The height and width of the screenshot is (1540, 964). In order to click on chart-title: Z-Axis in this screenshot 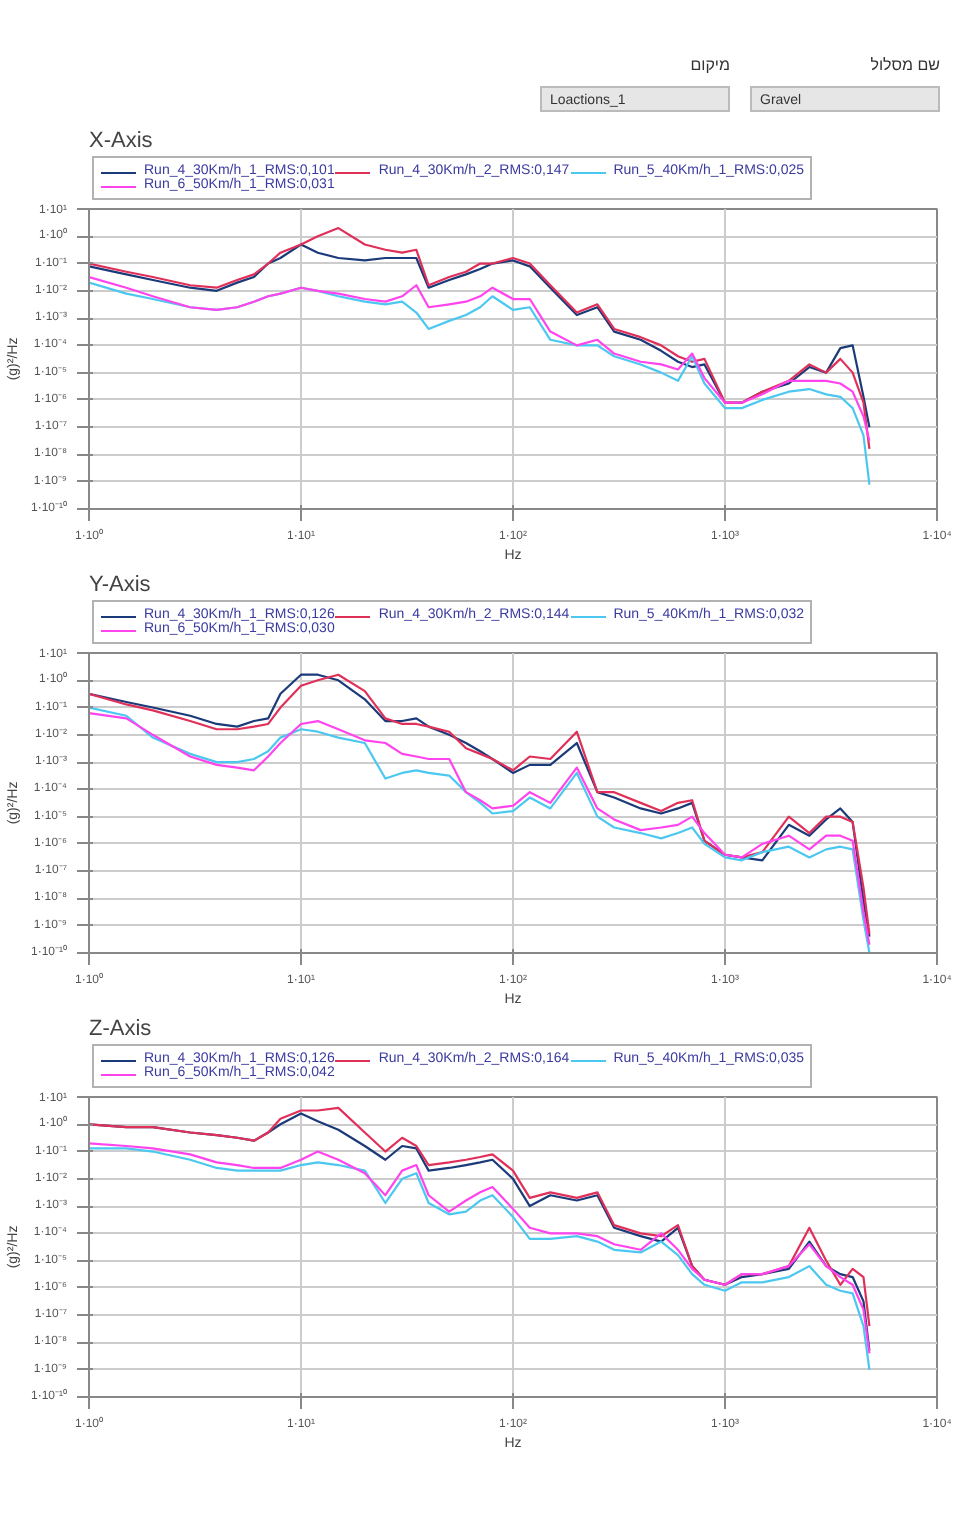, I will do `click(121, 1029)`.